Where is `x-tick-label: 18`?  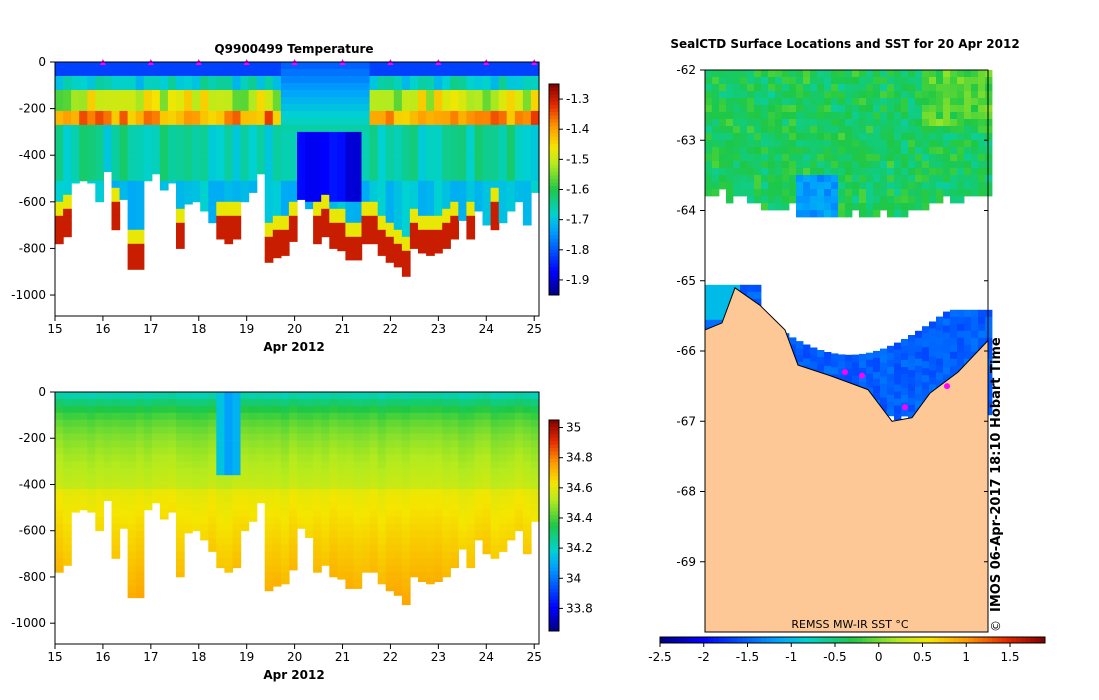
x-tick-label: 18 is located at coordinates (198, 329).